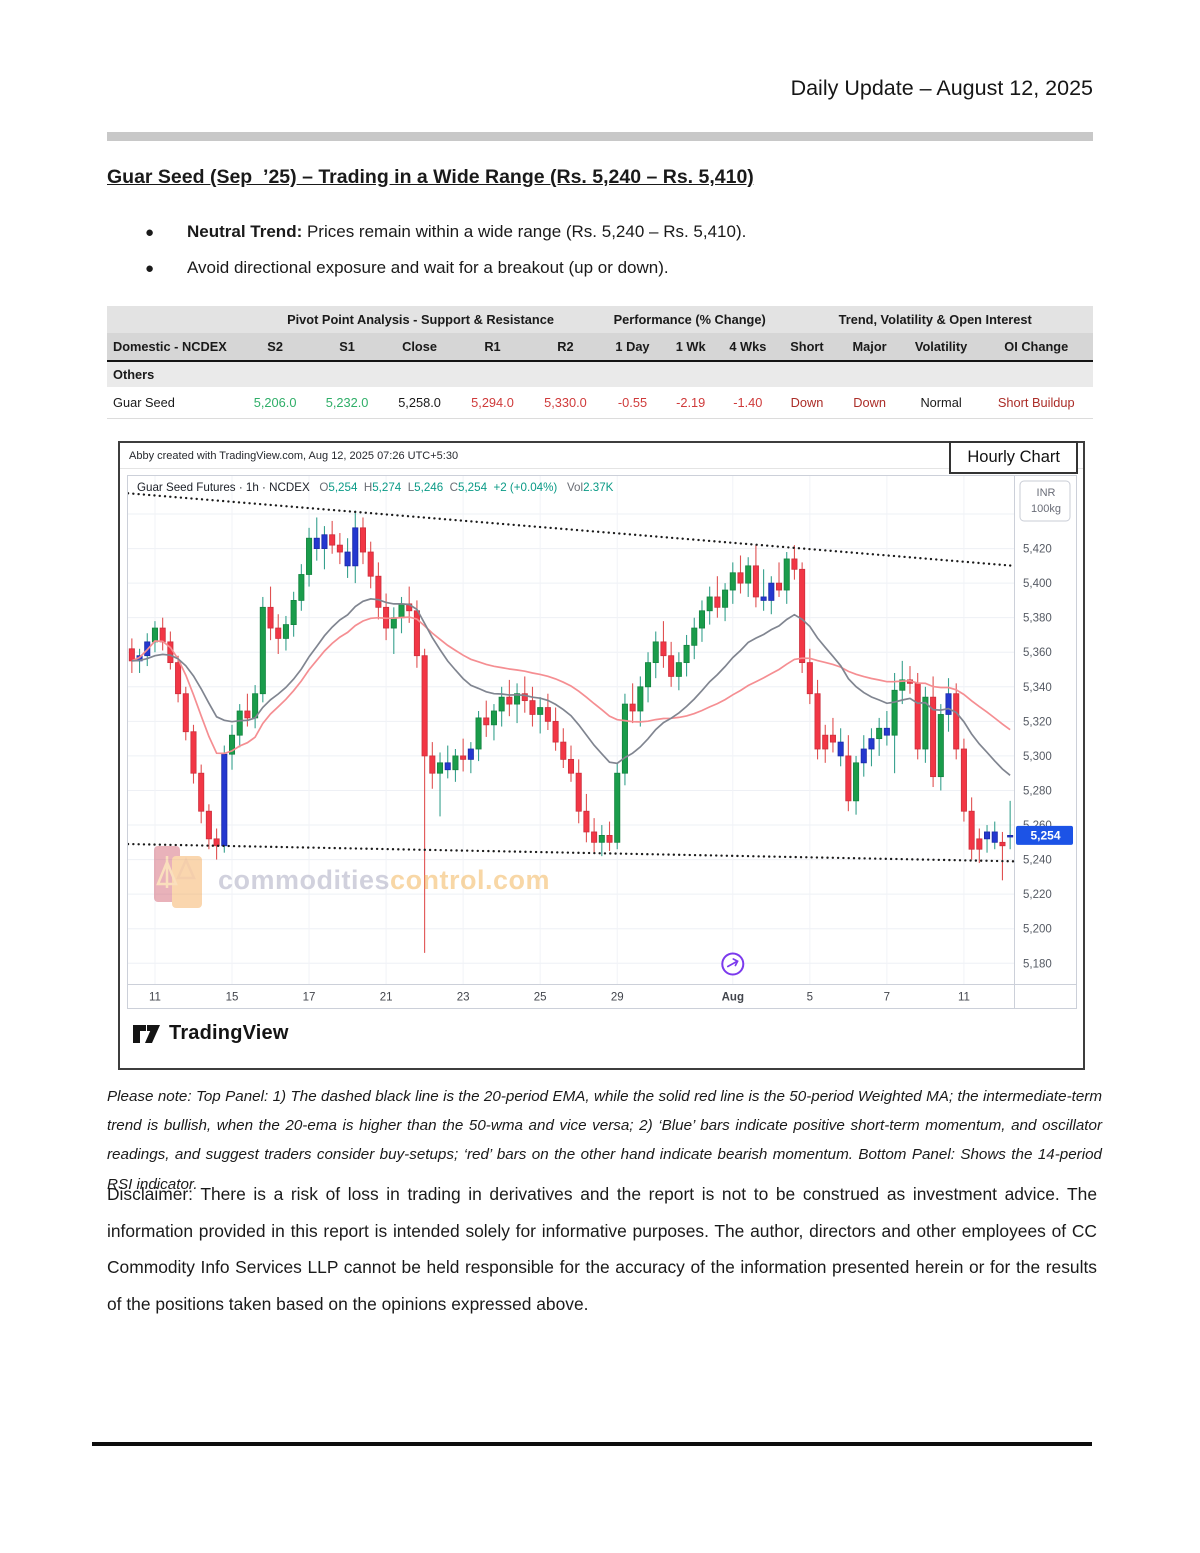  What do you see at coordinates (386, 998) in the screenshot?
I see `time-tick-label: 21` at bounding box center [386, 998].